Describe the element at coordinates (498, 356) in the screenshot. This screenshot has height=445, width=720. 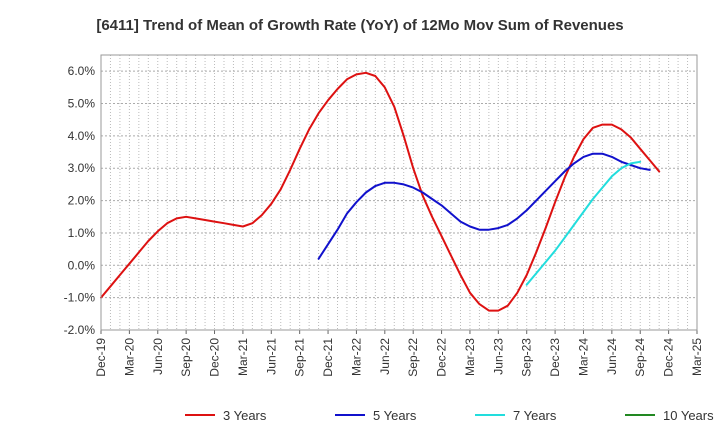
I see `x-tick-label: Jun-23` at that location.